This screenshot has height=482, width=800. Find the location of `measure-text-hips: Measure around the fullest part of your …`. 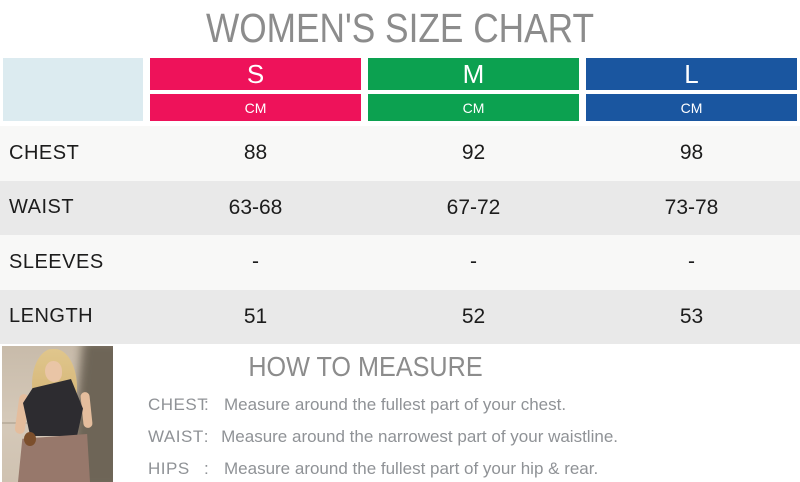

measure-text-hips: Measure around the fullest part of your … is located at coordinates (411, 468).